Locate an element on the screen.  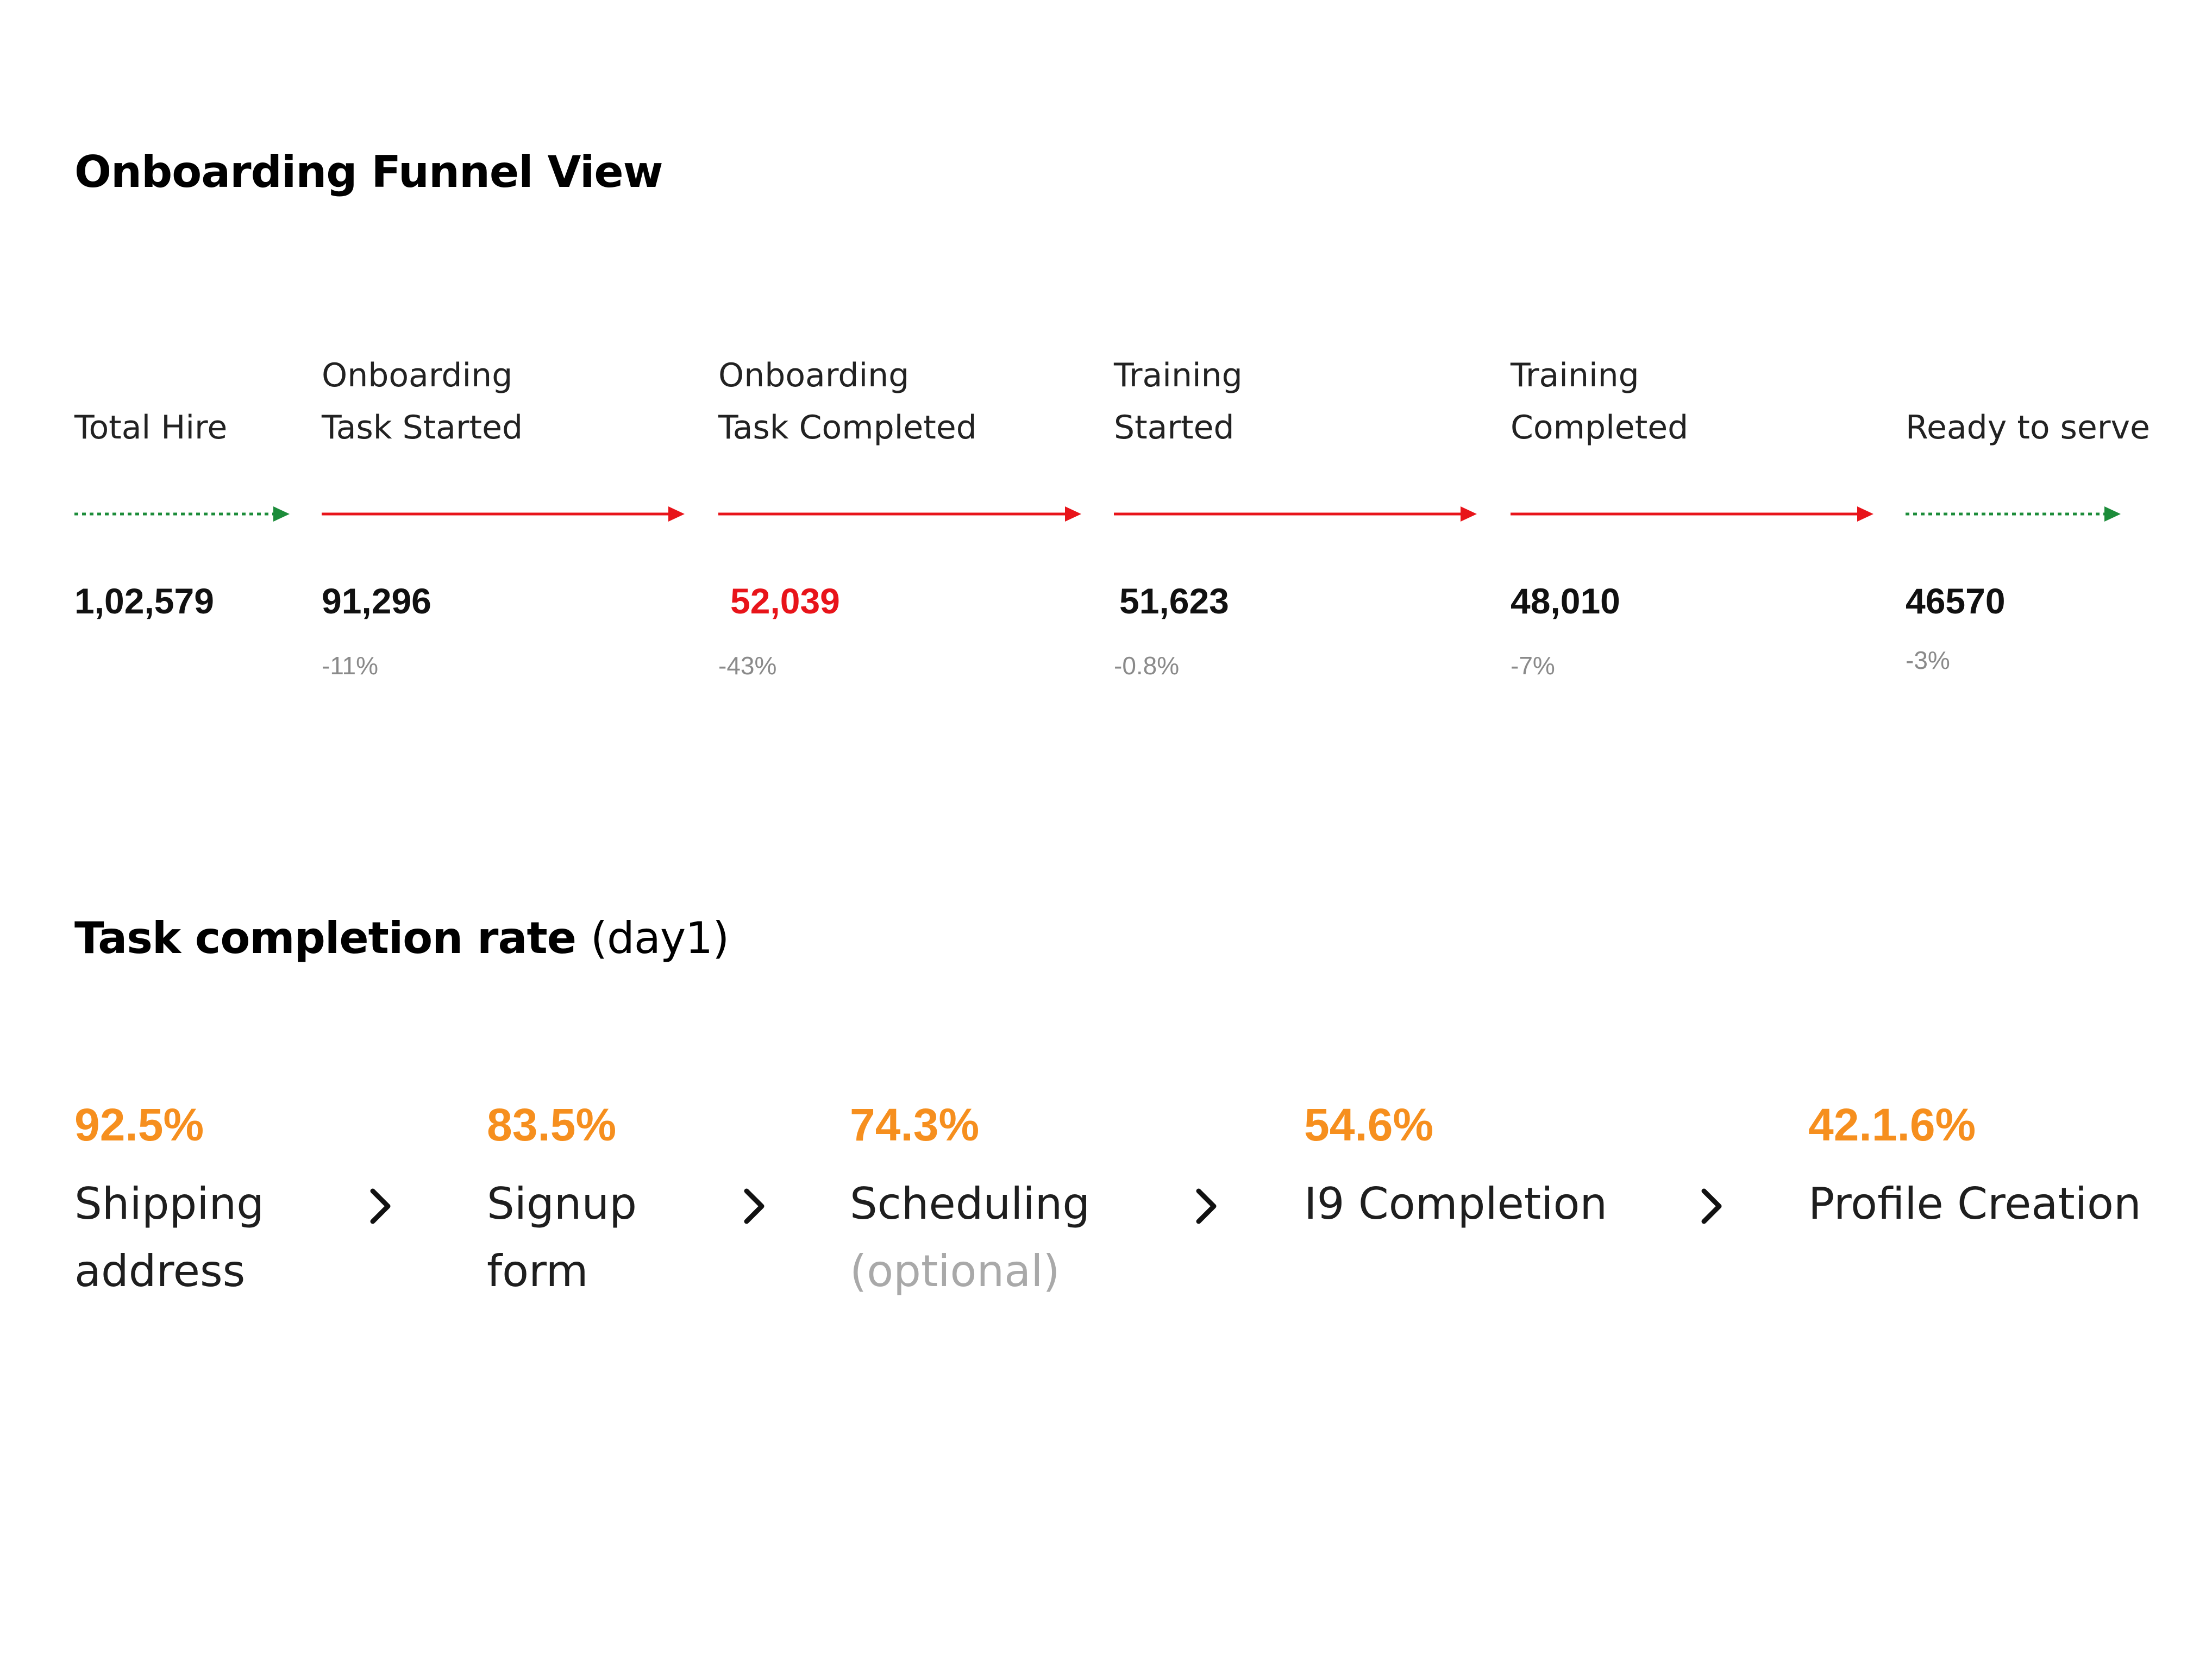
funnel-stage-value: 48,010 is located at coordinates (1565, 601).